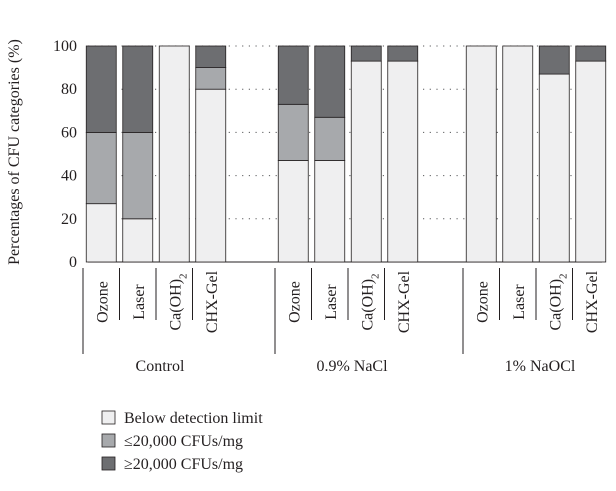 The height and width of the screenshot is (491, 616). Describe the element at coordinates (69, 176) in the screenshot. I see `y-tick-label-40: 40` at that location.